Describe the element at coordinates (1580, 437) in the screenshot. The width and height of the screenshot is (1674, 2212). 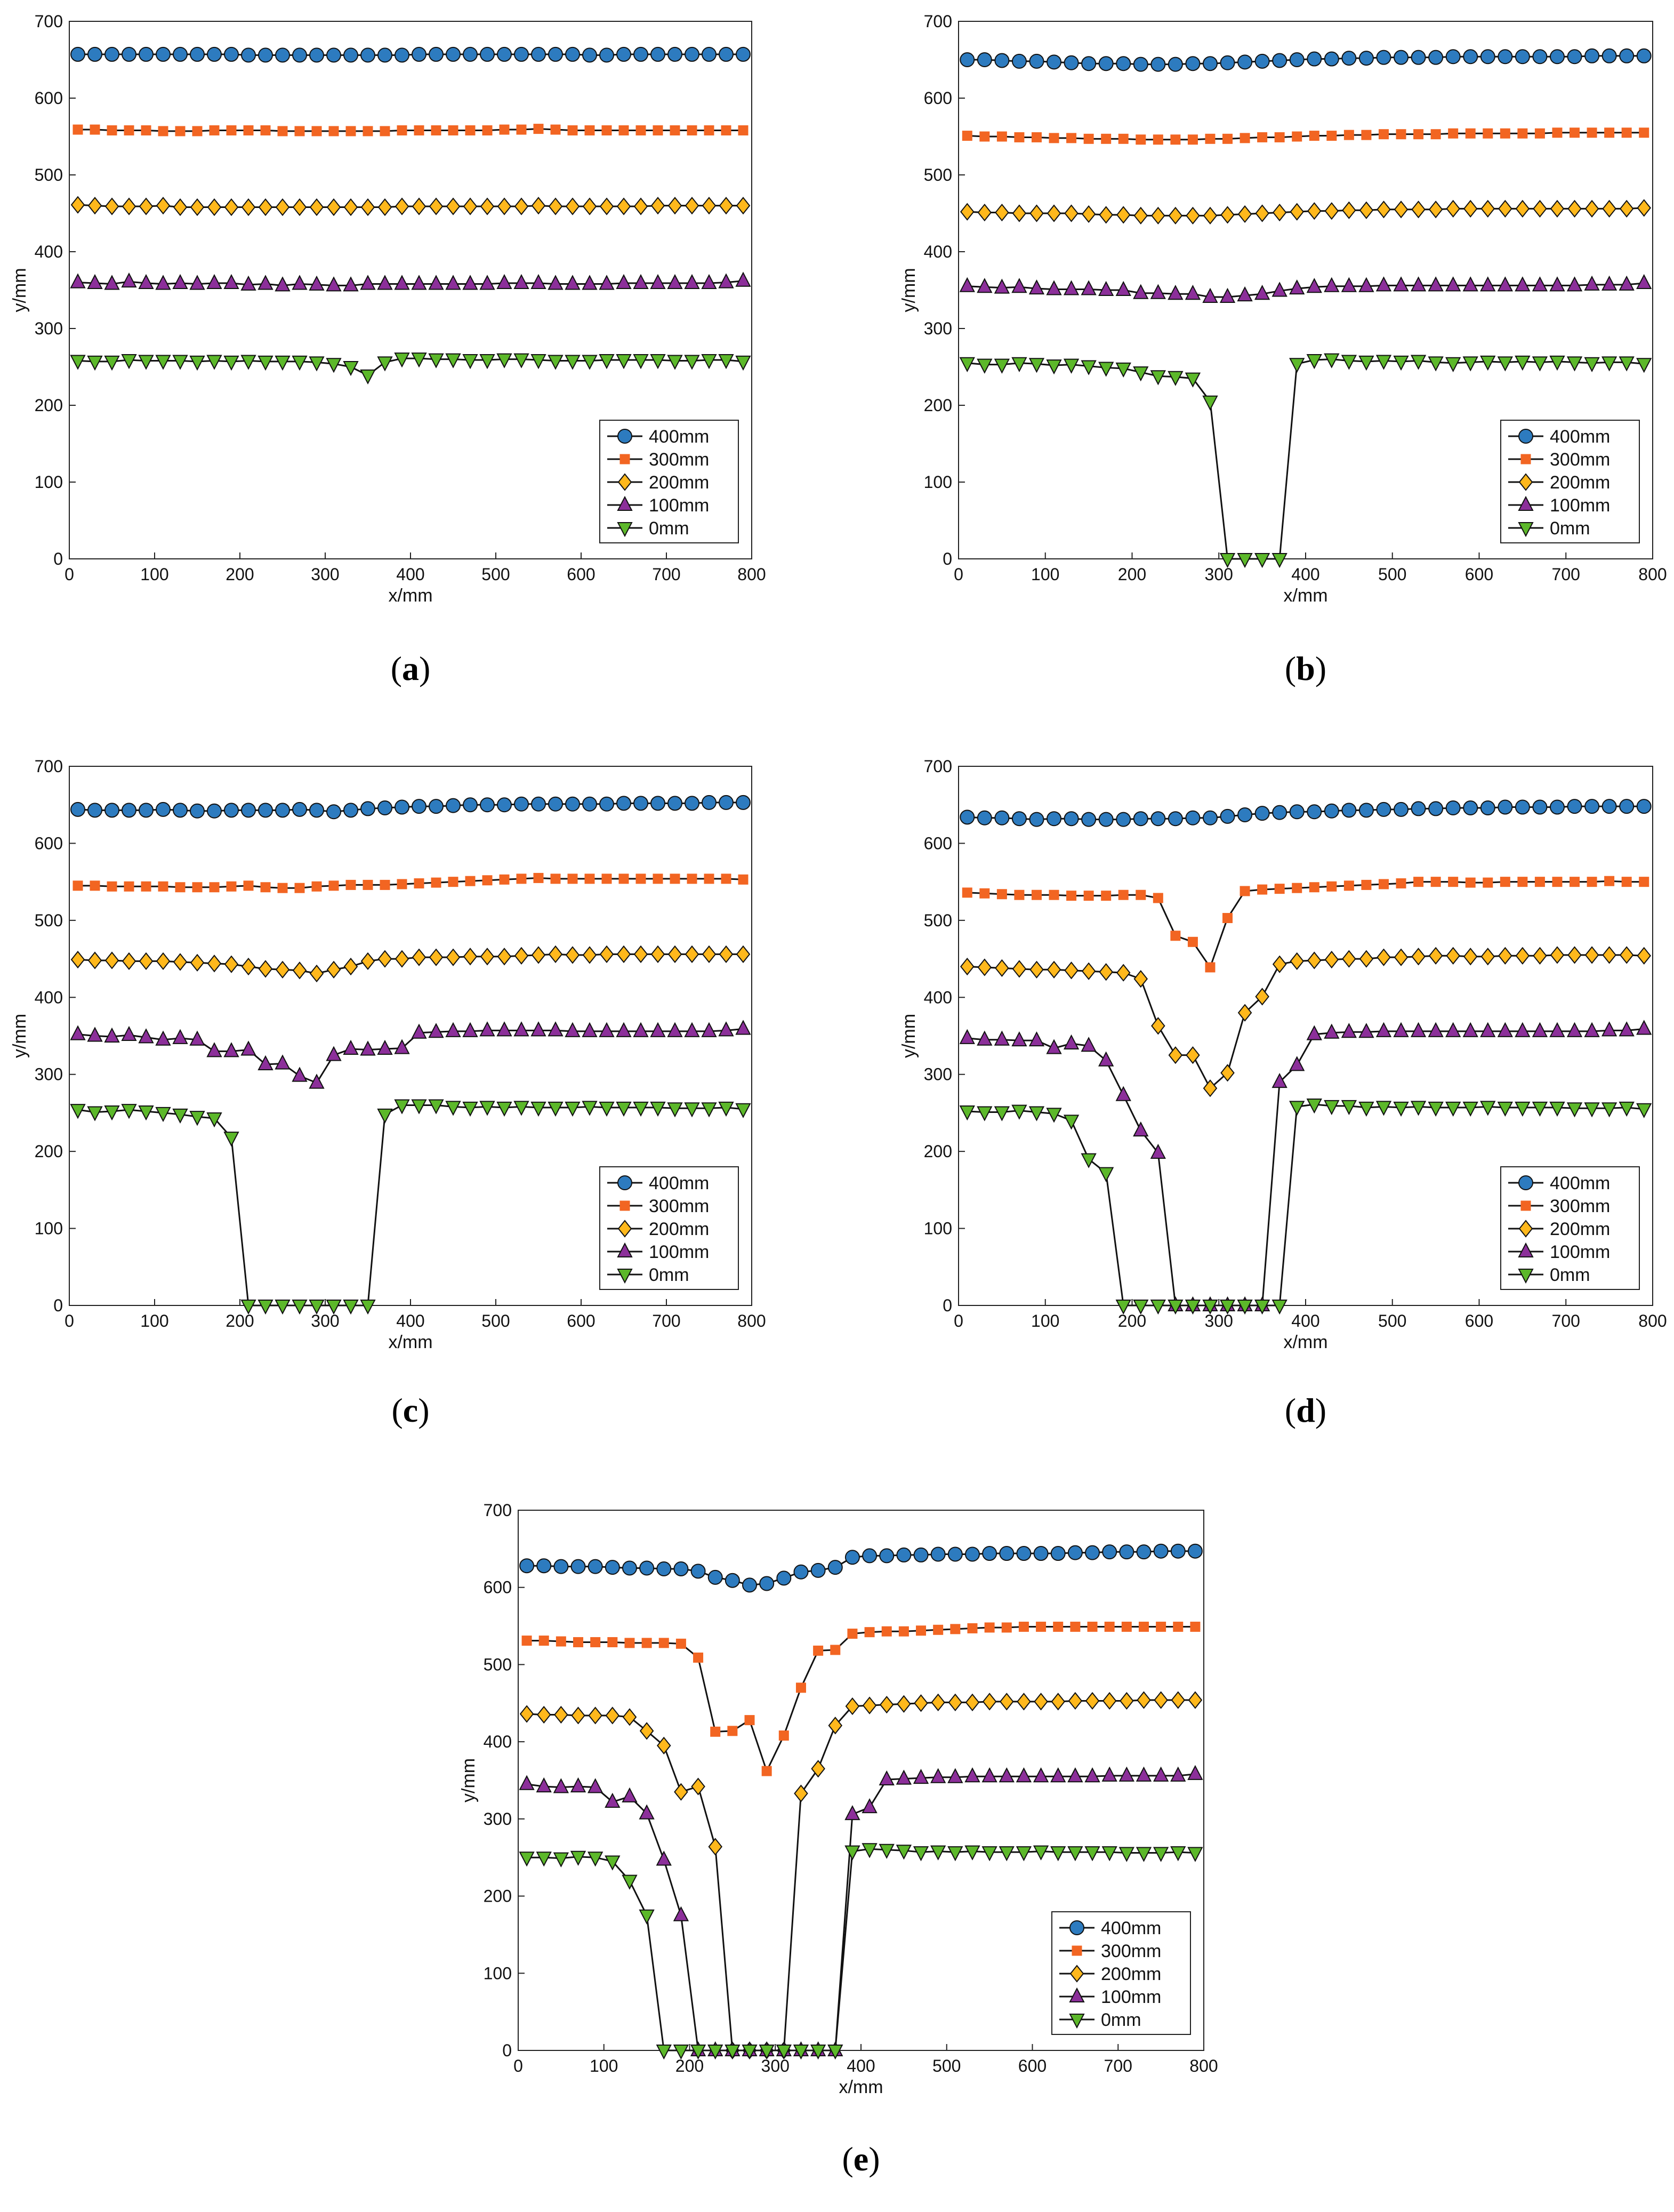
I see `legend-label: 400mm` at that location.